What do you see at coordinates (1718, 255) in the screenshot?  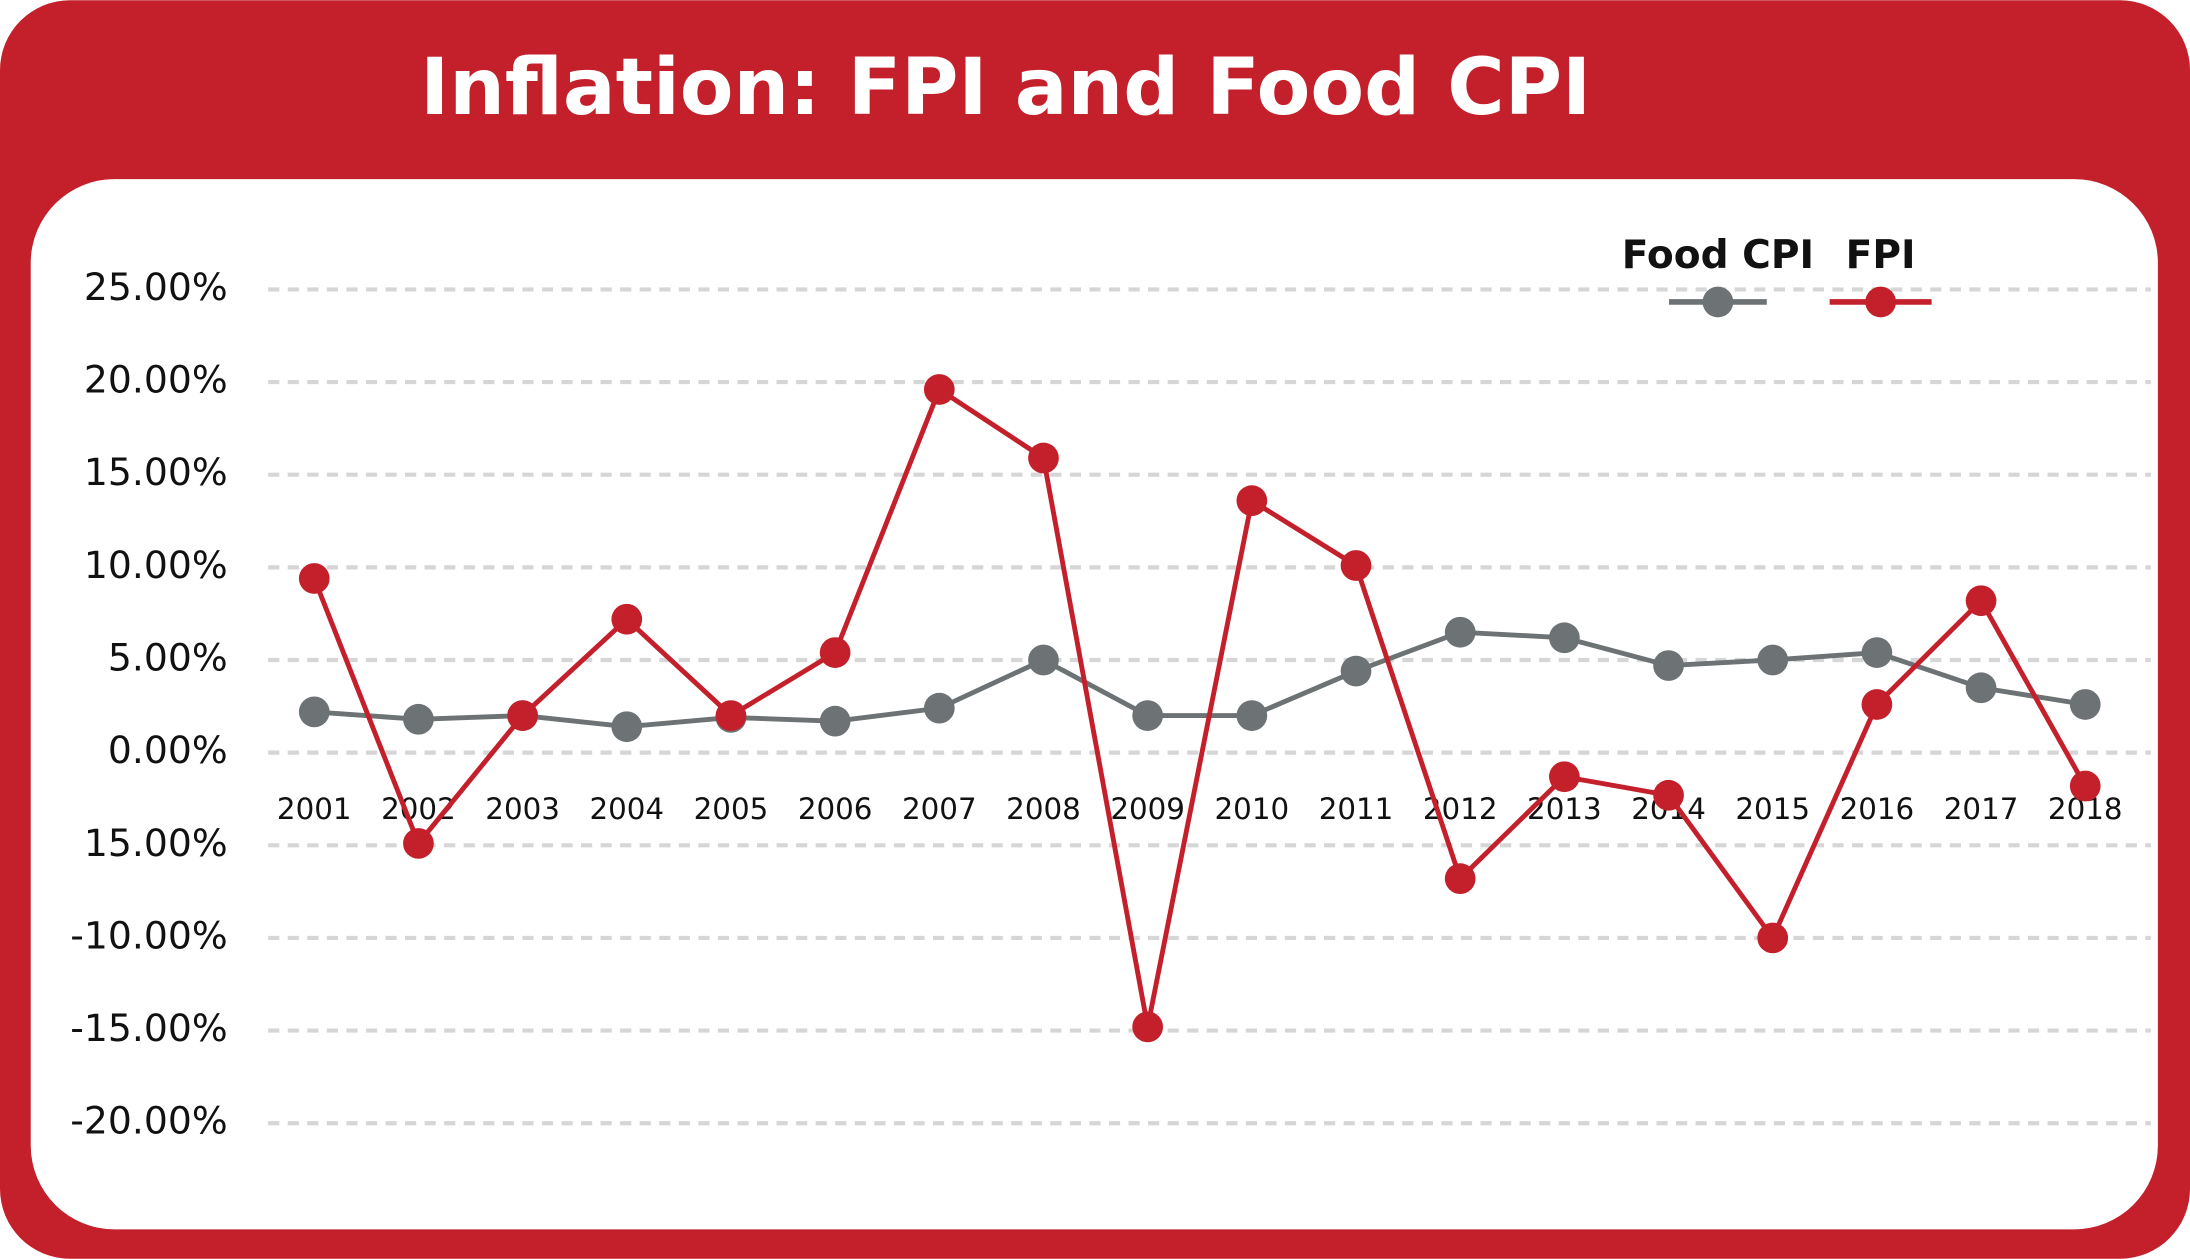 I see `legend-label: Food CPI` at bounding box center [1718, 255].